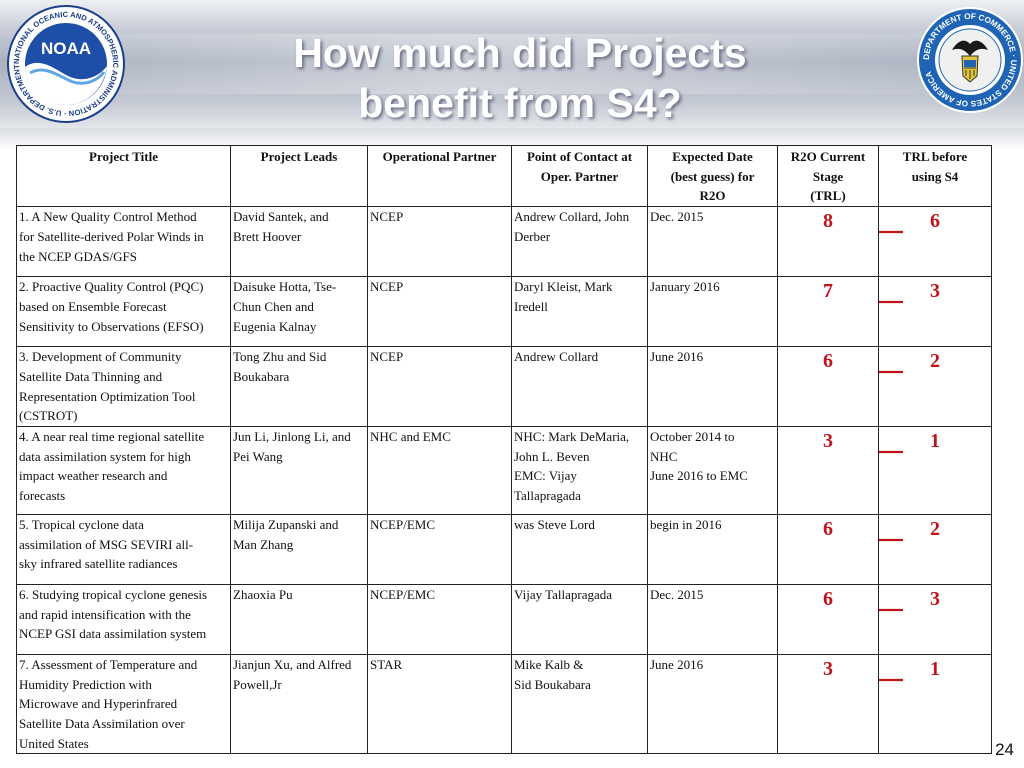 The width and height of the screenshot is (1024, 768). Describe the element at coordinates (935, 242) in the screenshot. I see `cell-trl-before: 6` at that location.